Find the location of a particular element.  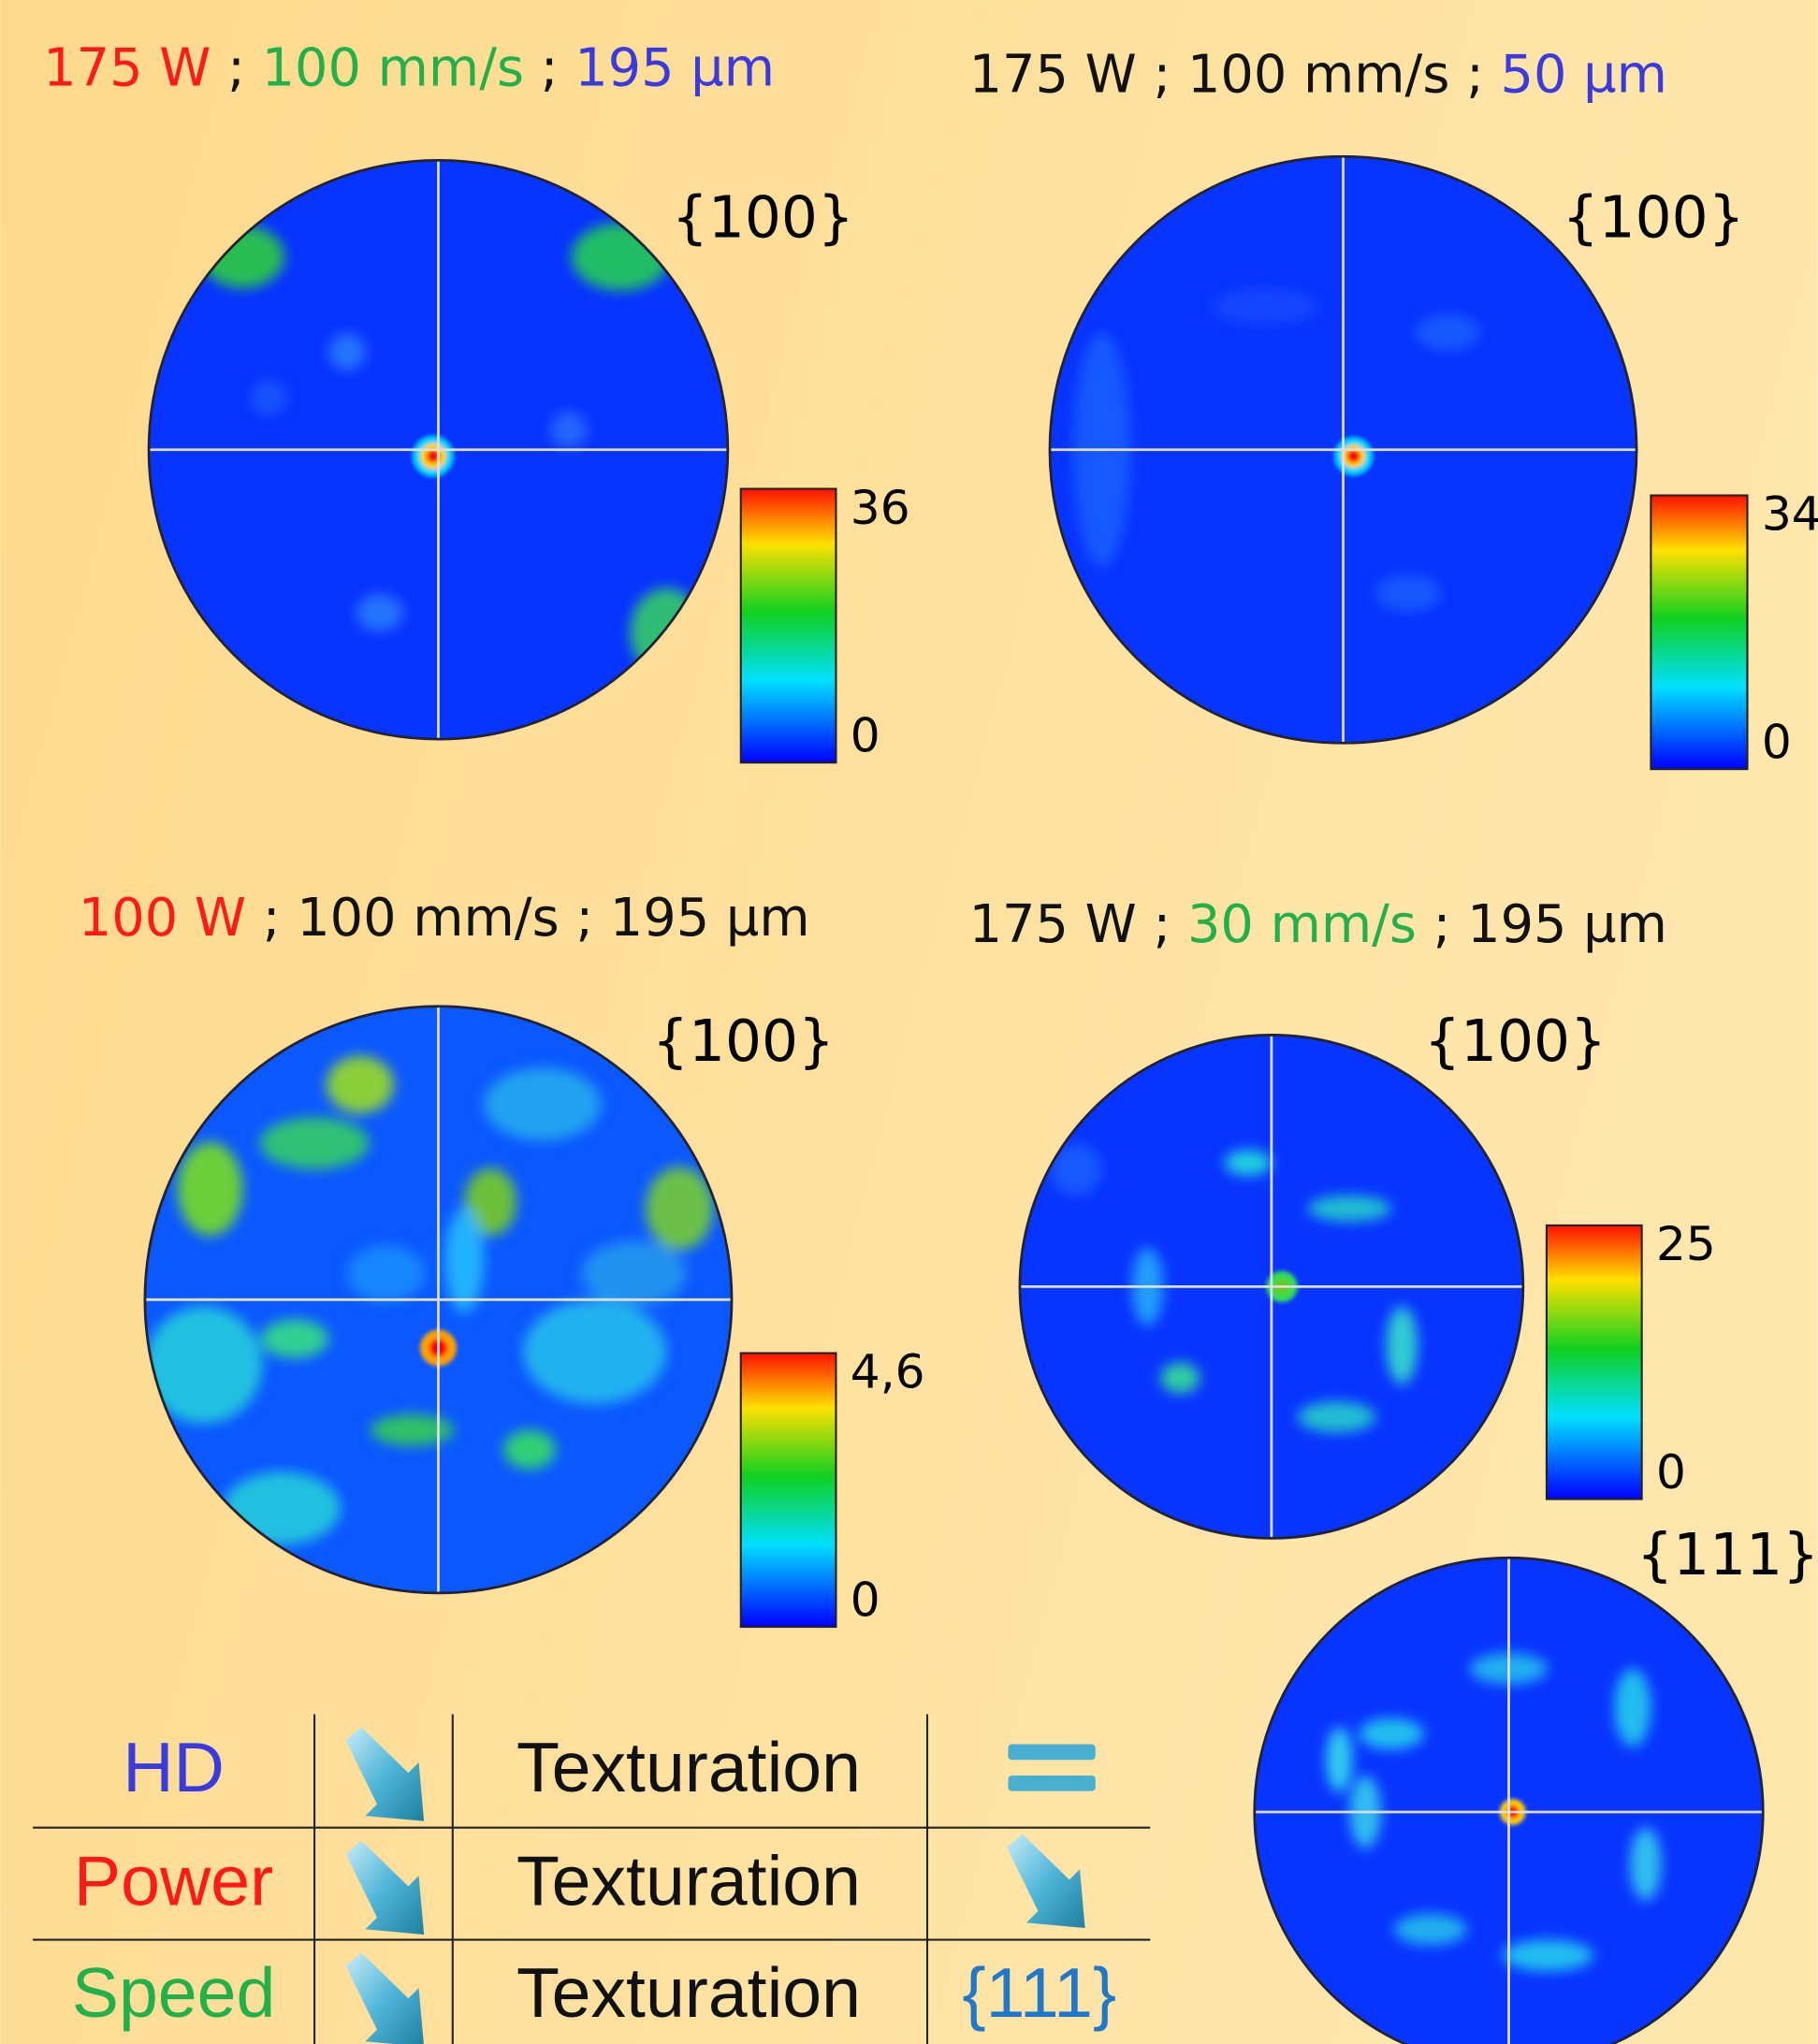

title-segment: 175 W is located at coordinates (127, 68).